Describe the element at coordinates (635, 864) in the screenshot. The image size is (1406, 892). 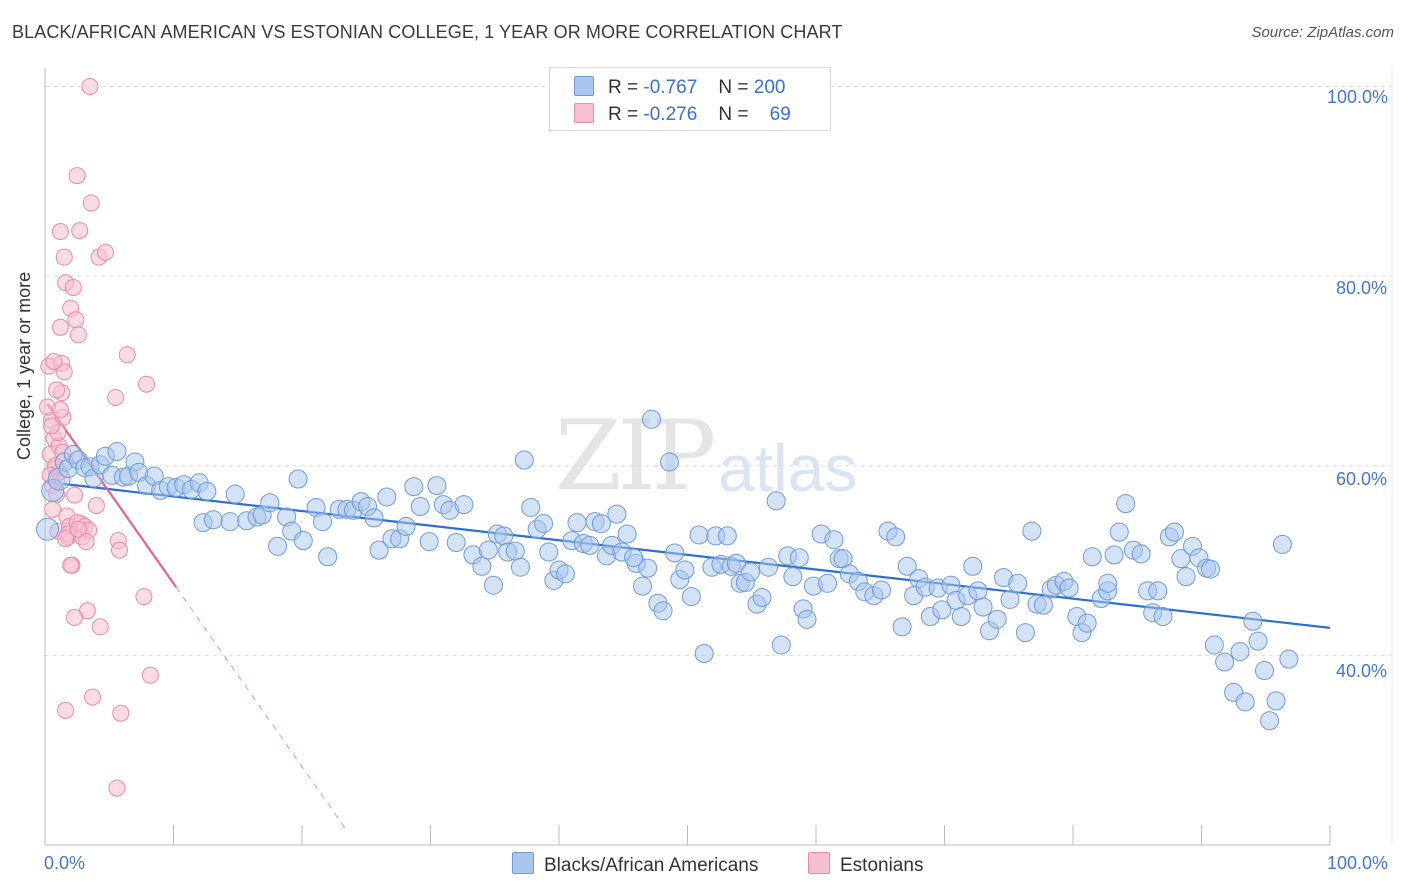
I see `legend-item-blacks: Blacks/African Americans` at that location.